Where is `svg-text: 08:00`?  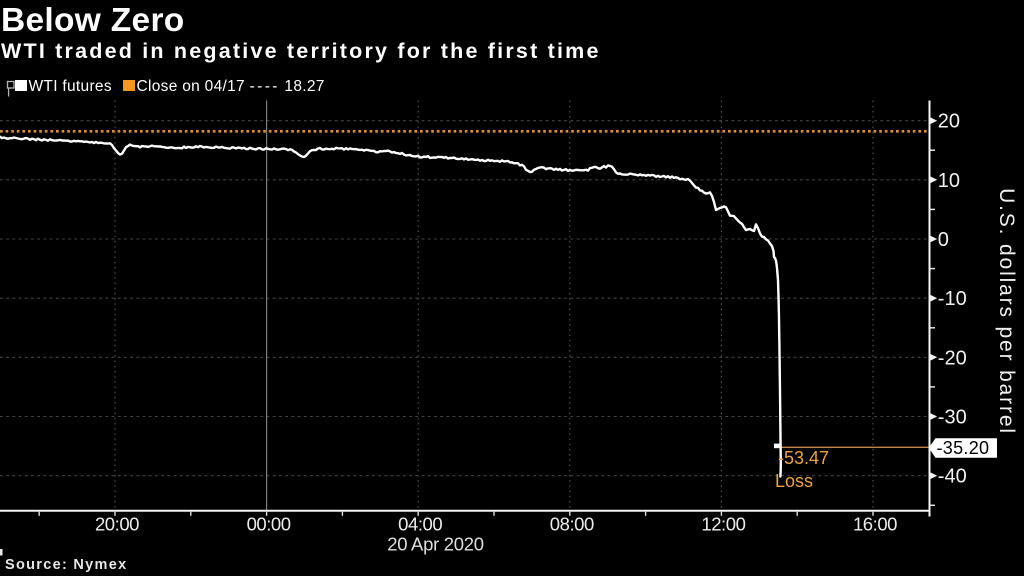
svg-text: 08:00 is located at coordinates (572, 524).